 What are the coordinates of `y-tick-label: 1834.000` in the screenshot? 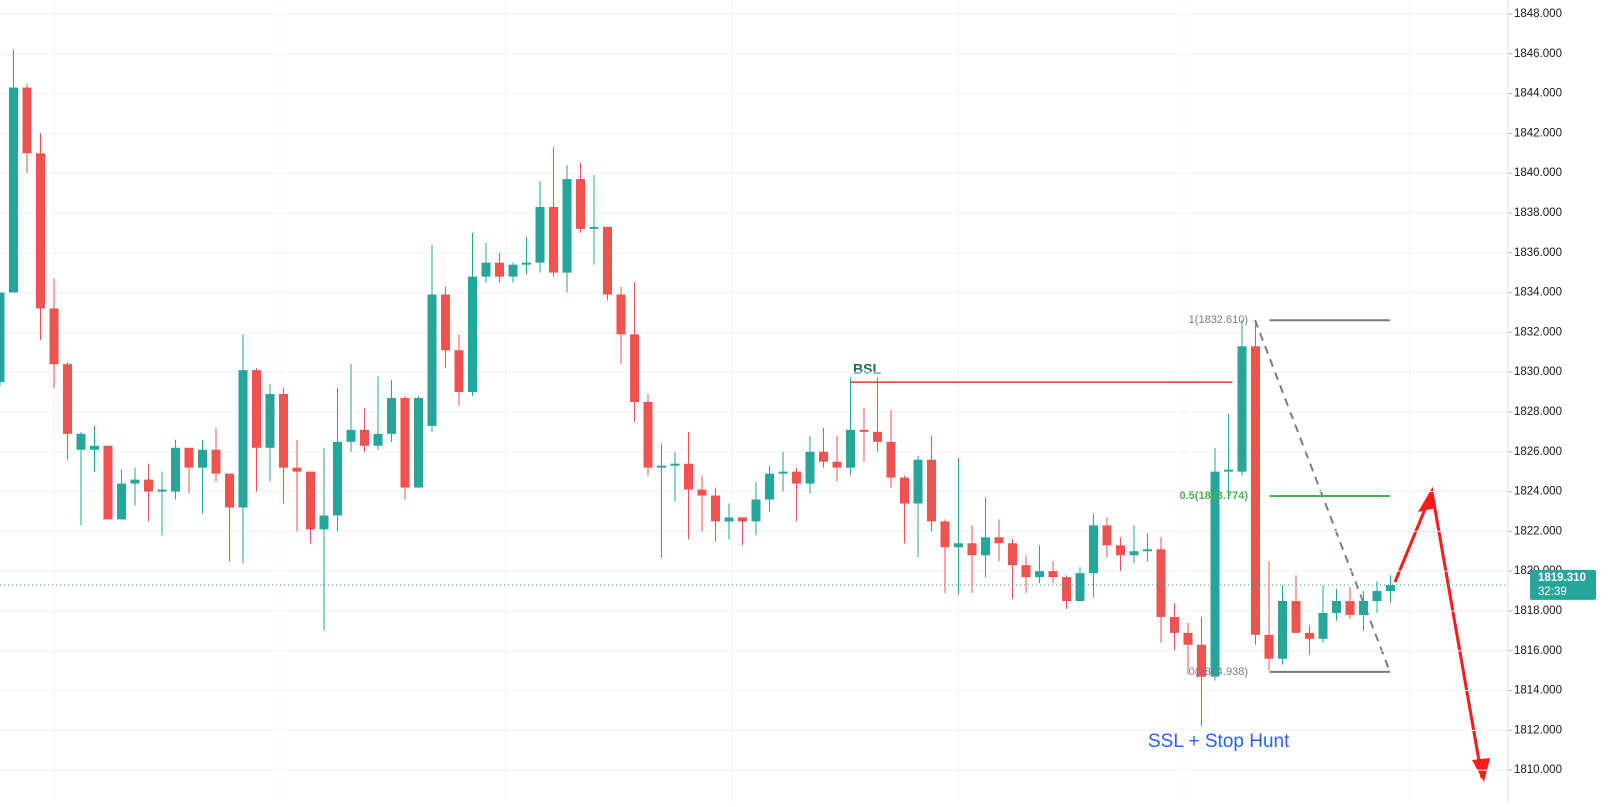 It's located at (1538, 293).